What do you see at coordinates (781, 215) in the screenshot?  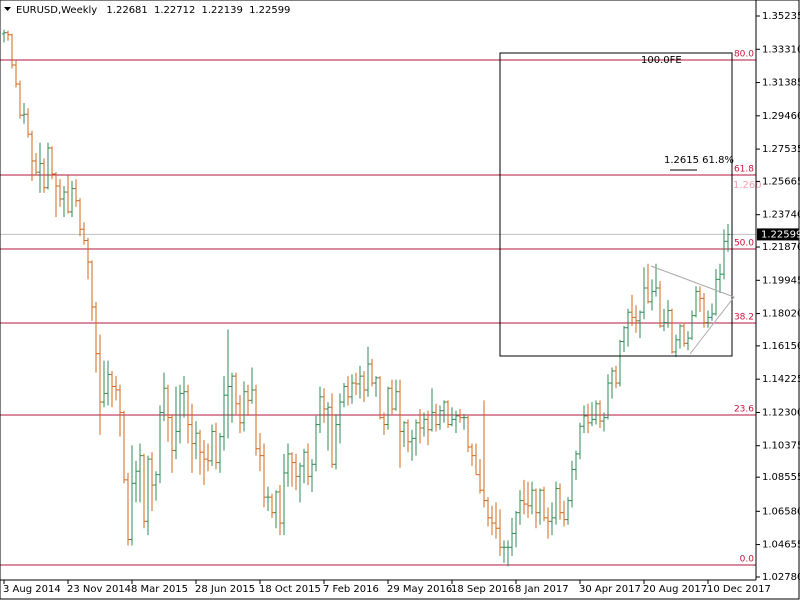 I see `y-tick-label: 1.23740` at bounding box center [781, 215].